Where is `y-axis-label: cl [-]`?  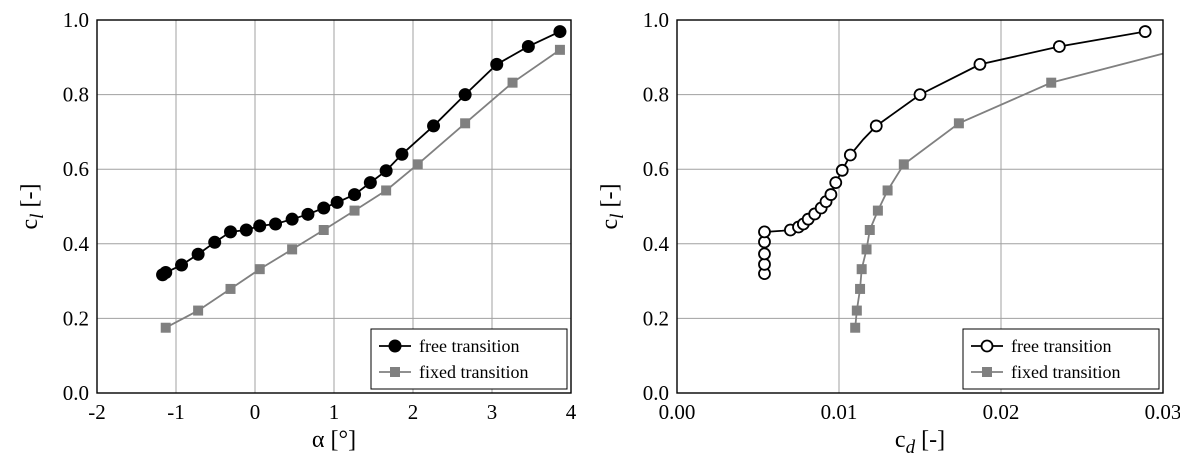 y-axis-label: cl [-] is located at coordinates (612, 207).